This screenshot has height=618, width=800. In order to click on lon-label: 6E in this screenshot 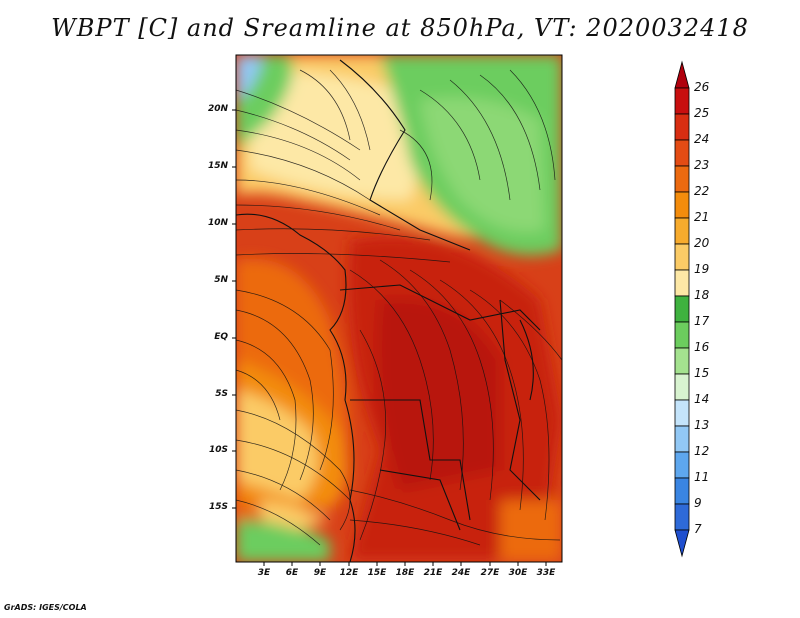, I will do `click(292, 573)`.